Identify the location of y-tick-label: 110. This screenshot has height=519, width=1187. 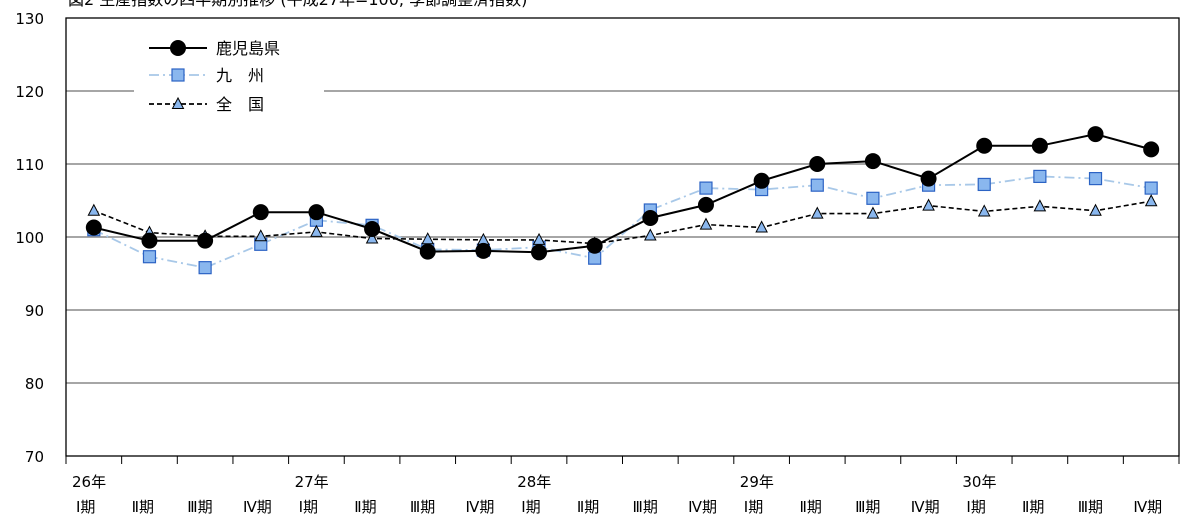
(29, 165).